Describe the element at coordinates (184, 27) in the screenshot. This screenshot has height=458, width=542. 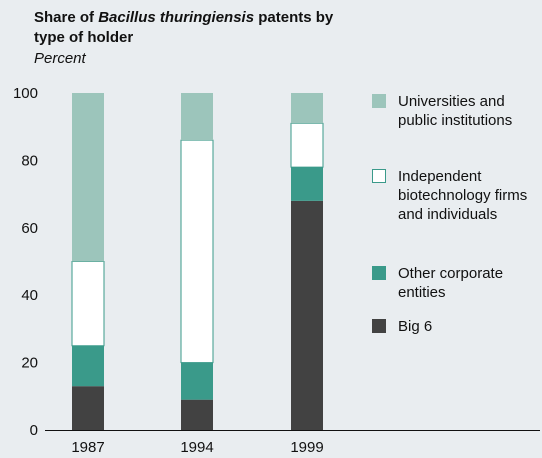
I see `title-part: patents by type of holder` at that location.